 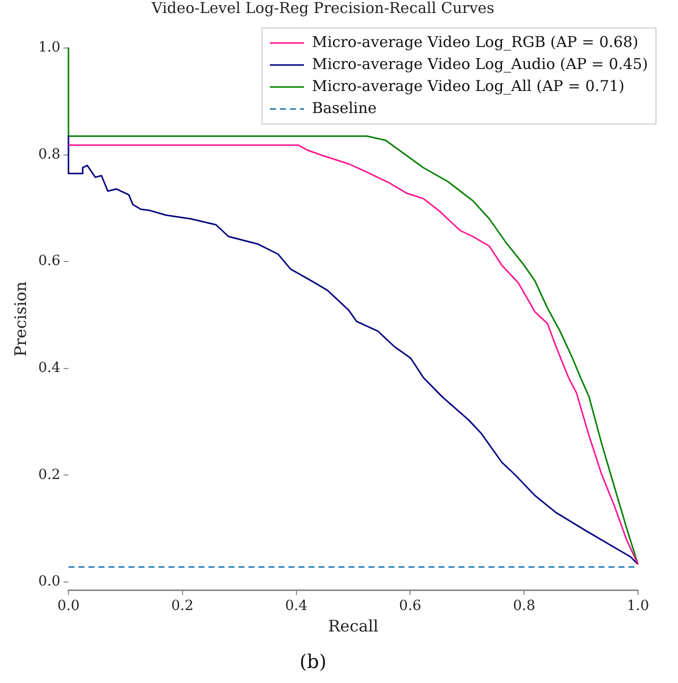 I want to click on y-tick-label: 0.2, so click(x=49, y=474).